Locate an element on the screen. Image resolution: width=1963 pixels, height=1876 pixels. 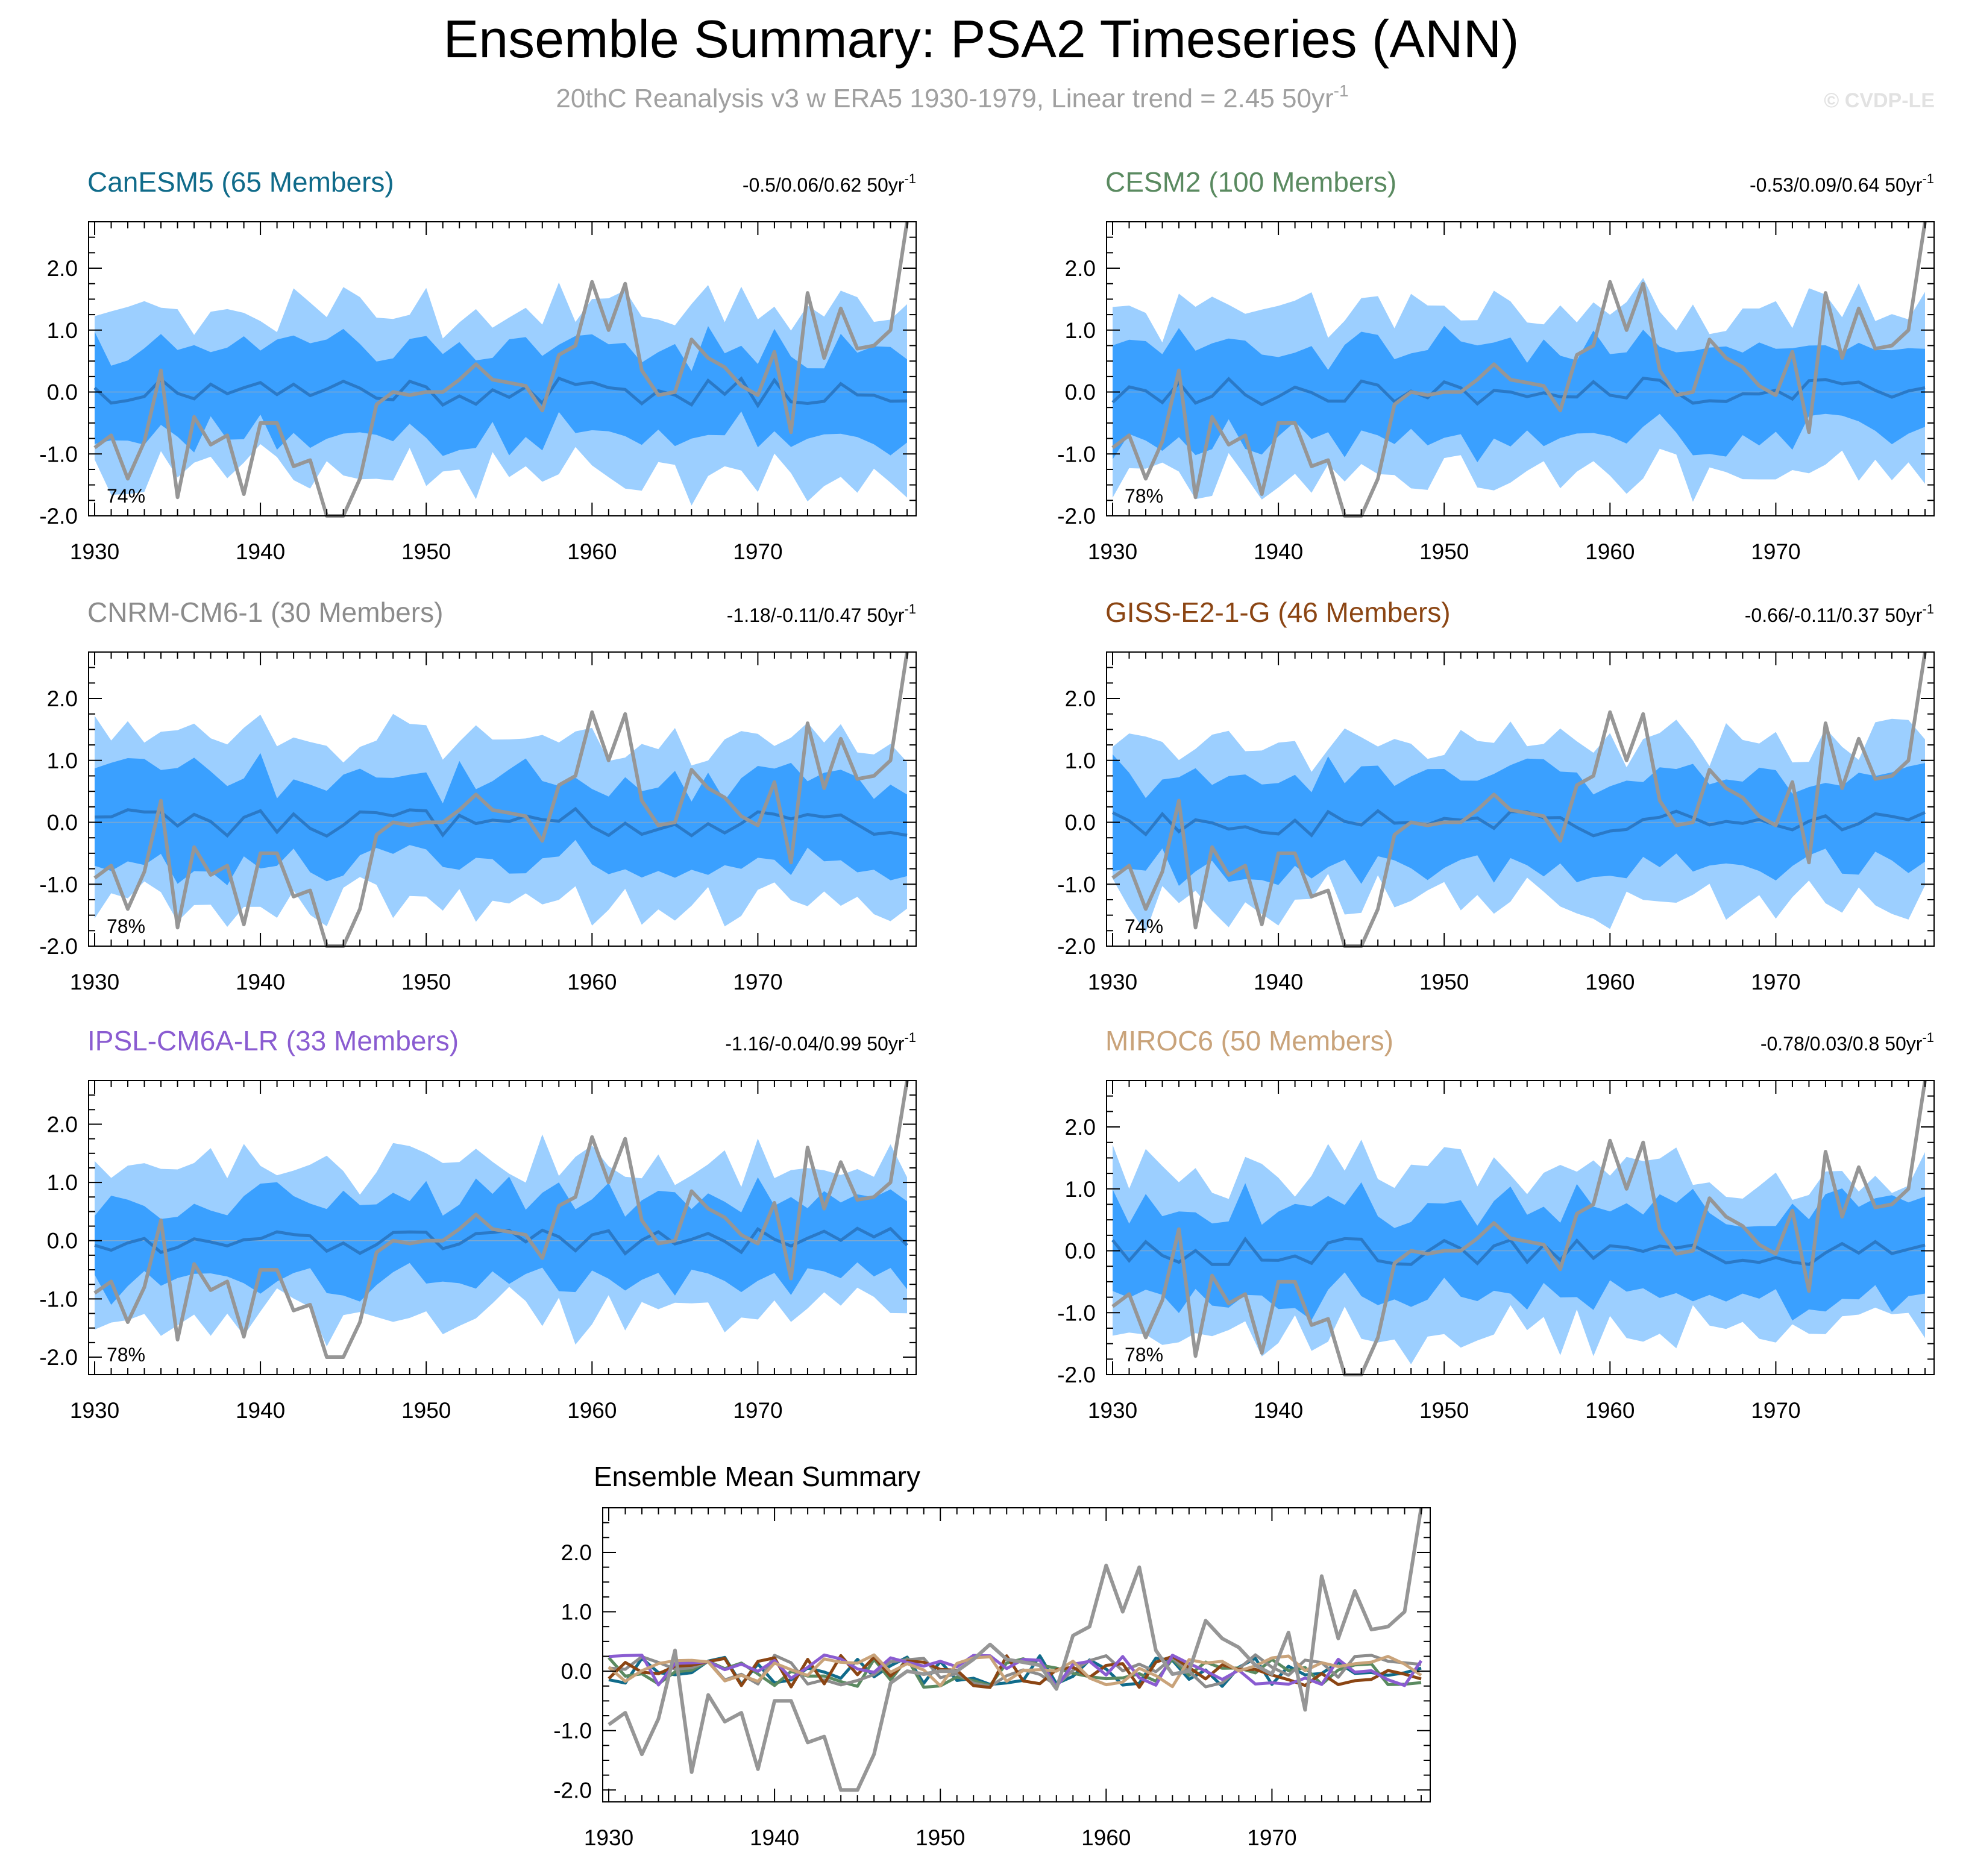
panel-ensemble-mean-ytick-label: 1.0 is located at coordinates (576, 1612).